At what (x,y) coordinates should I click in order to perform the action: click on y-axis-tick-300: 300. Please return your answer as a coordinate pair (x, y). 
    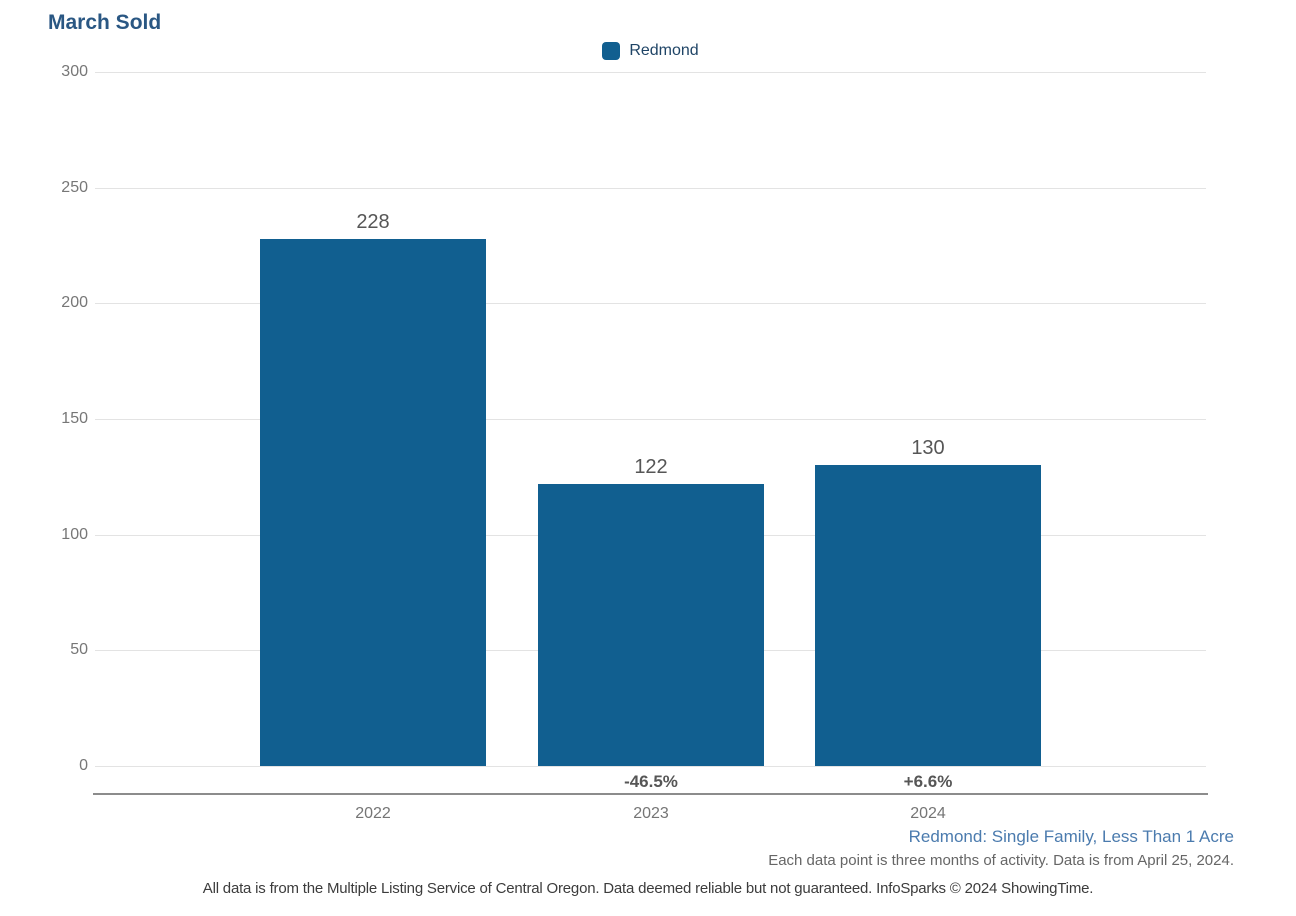
    Looking at the image, I should click on (74, 71).